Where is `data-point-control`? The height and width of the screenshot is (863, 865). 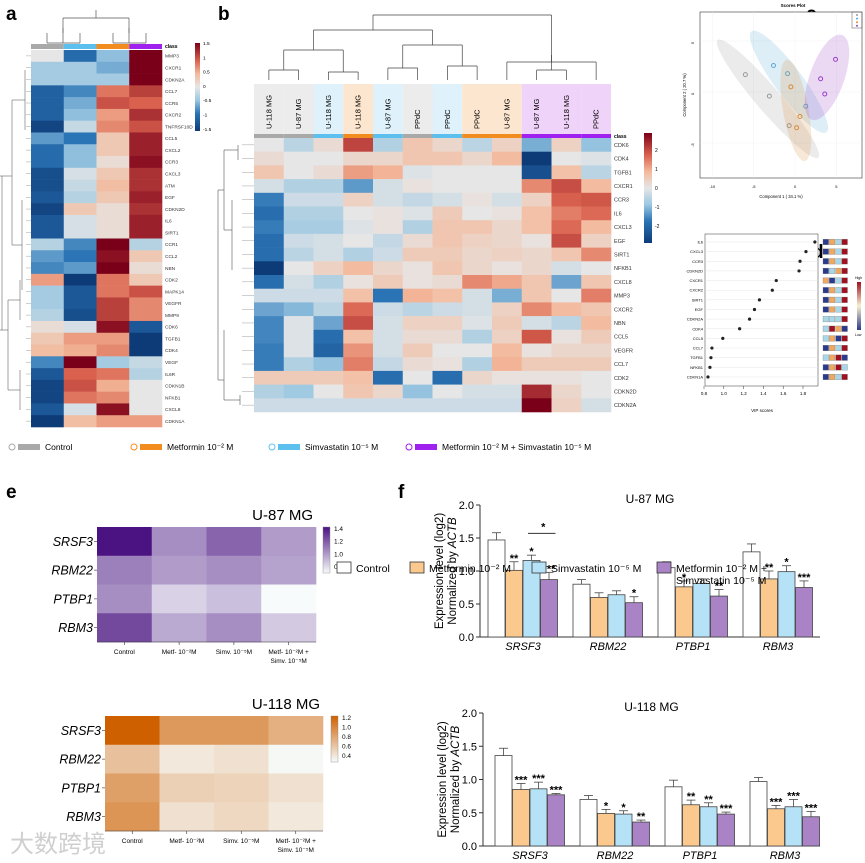 data-point-control is located at coordinates (769, 96).